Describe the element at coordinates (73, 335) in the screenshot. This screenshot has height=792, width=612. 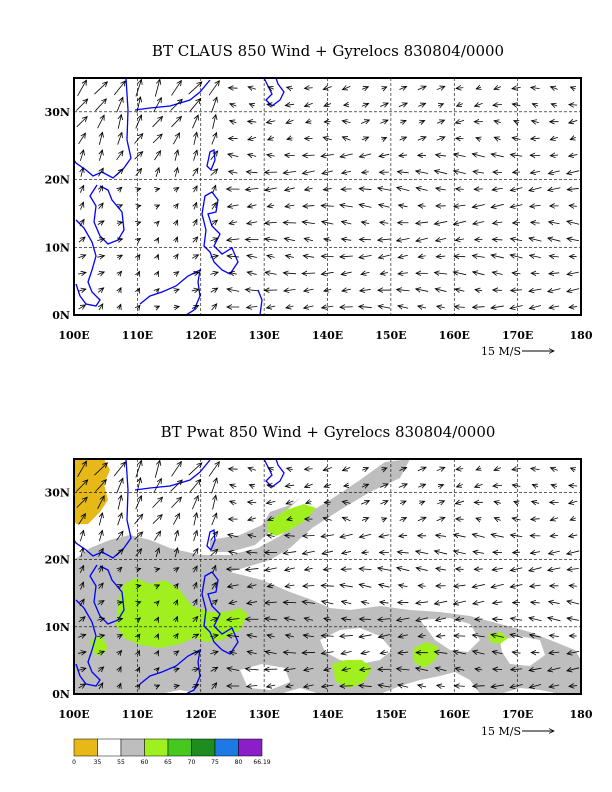
I see `longitude-label: 100E` at that location.